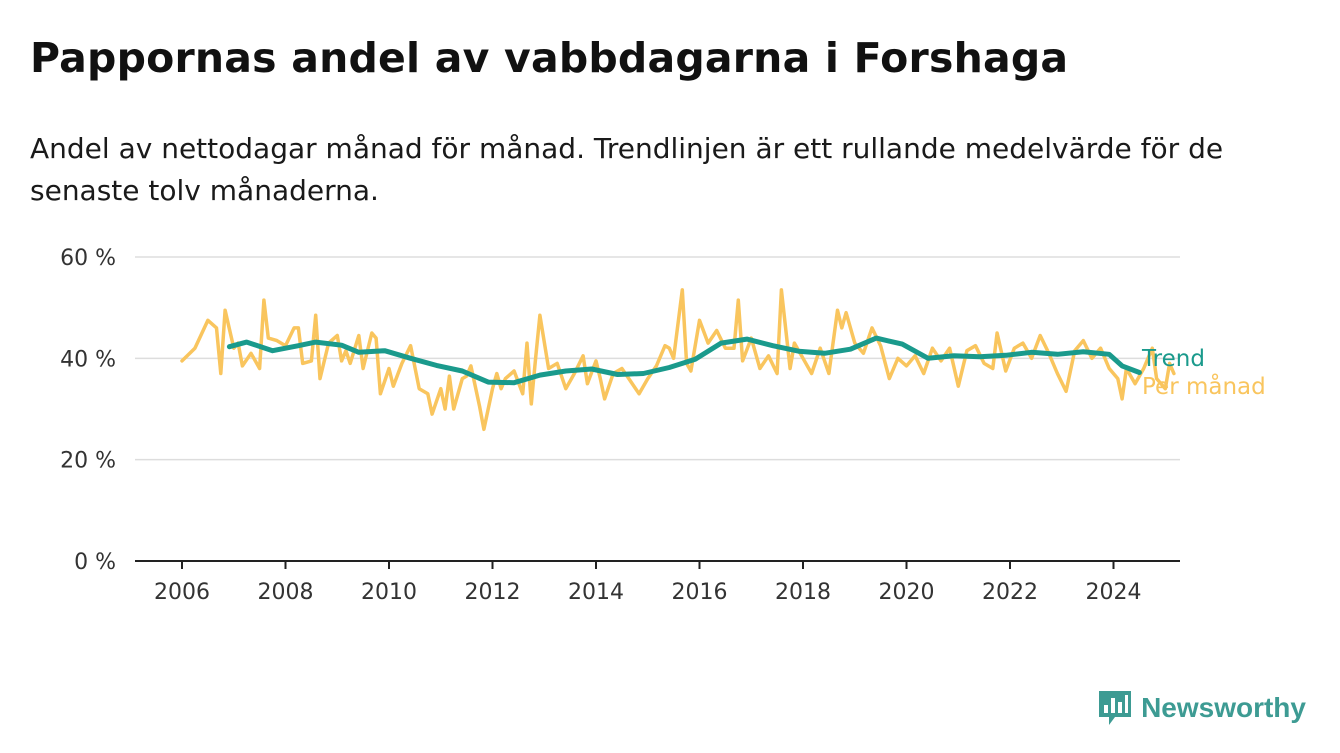 The height and width of the screenshot is (753, 1340). I want to click on x-tick-label: 2014, so click(596, 592).